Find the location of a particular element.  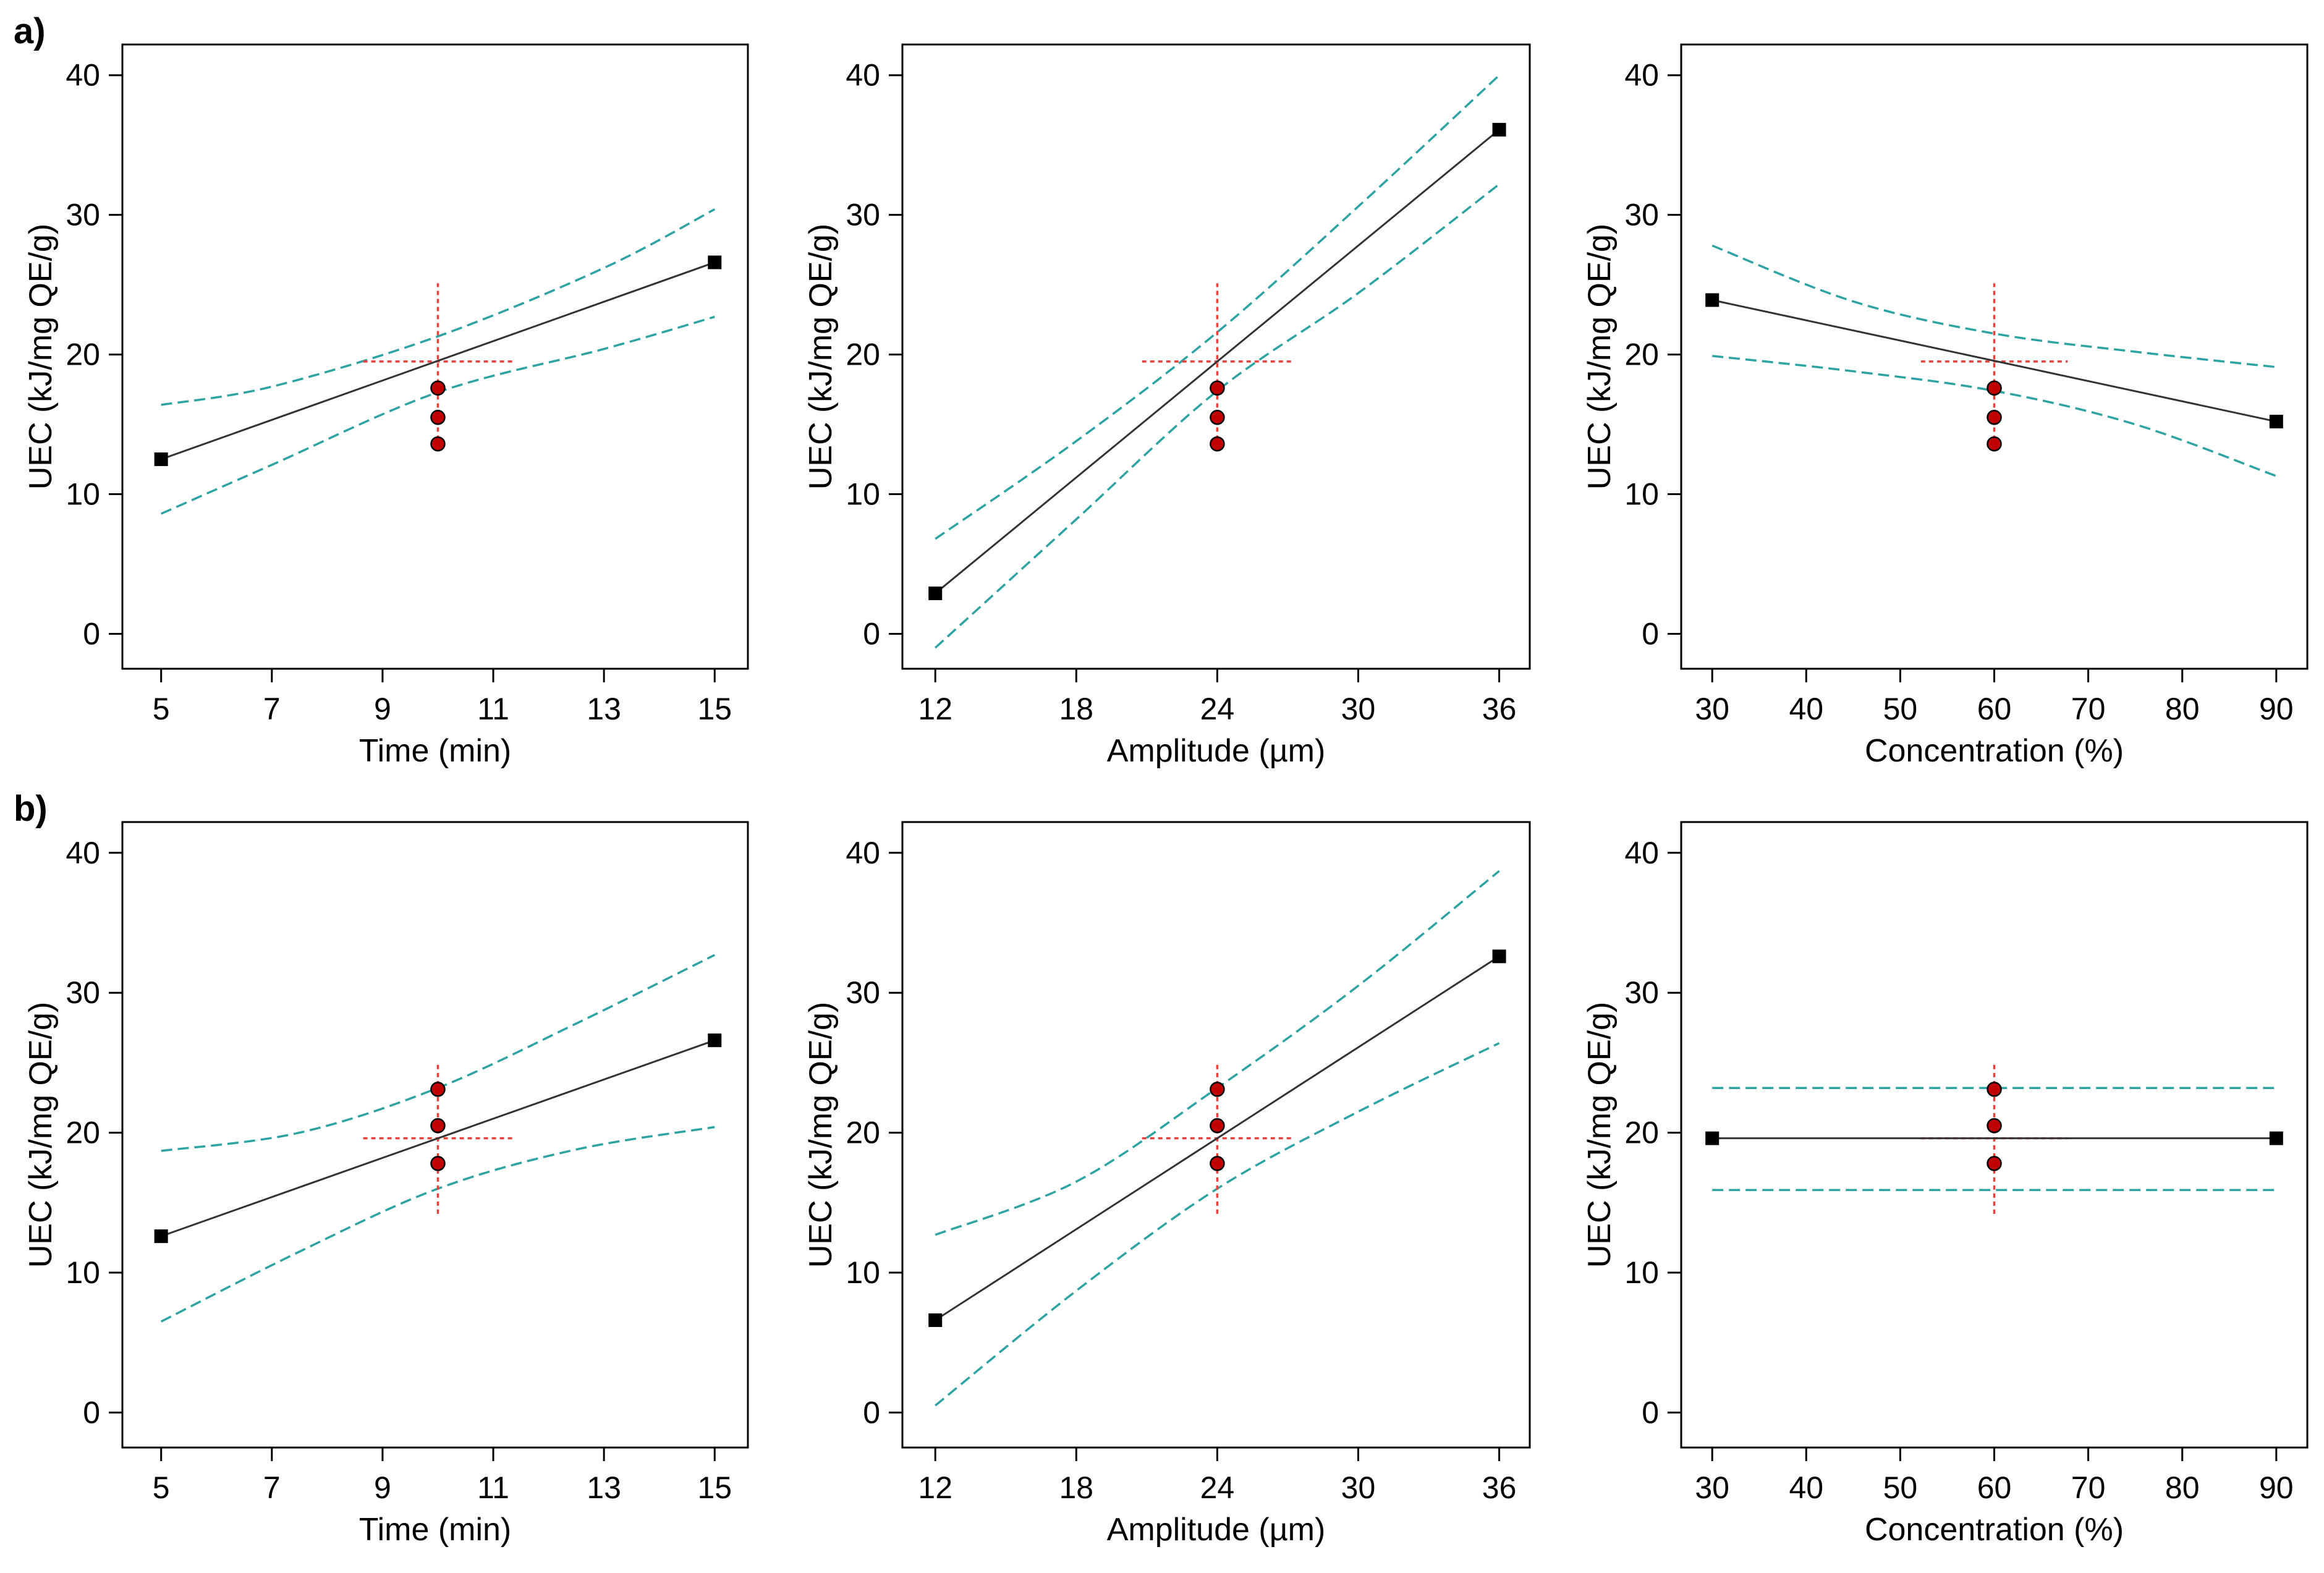

chart-1-ytick-label-20: 20 is located at coordinates (83, 354).